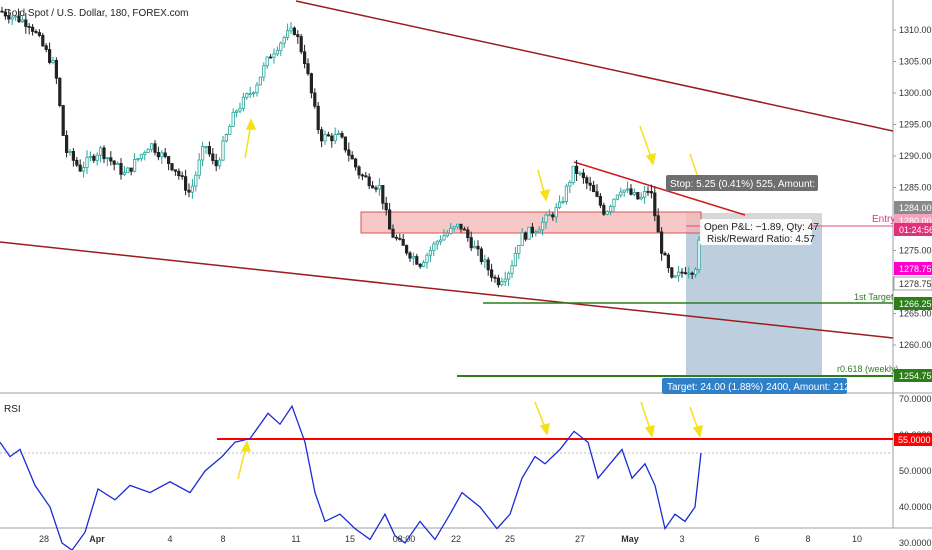 This screenshot has height=550, width=932. I want to click on fib-badge, so click(913, 375).